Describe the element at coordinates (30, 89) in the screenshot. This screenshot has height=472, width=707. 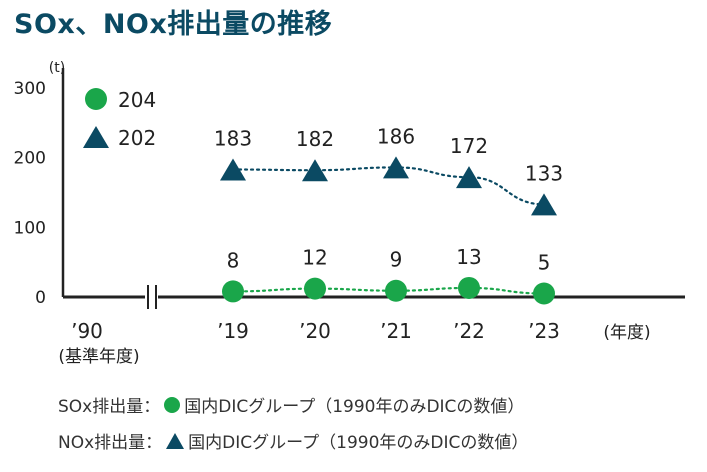
I see `y-tick-label: 300` at that location.